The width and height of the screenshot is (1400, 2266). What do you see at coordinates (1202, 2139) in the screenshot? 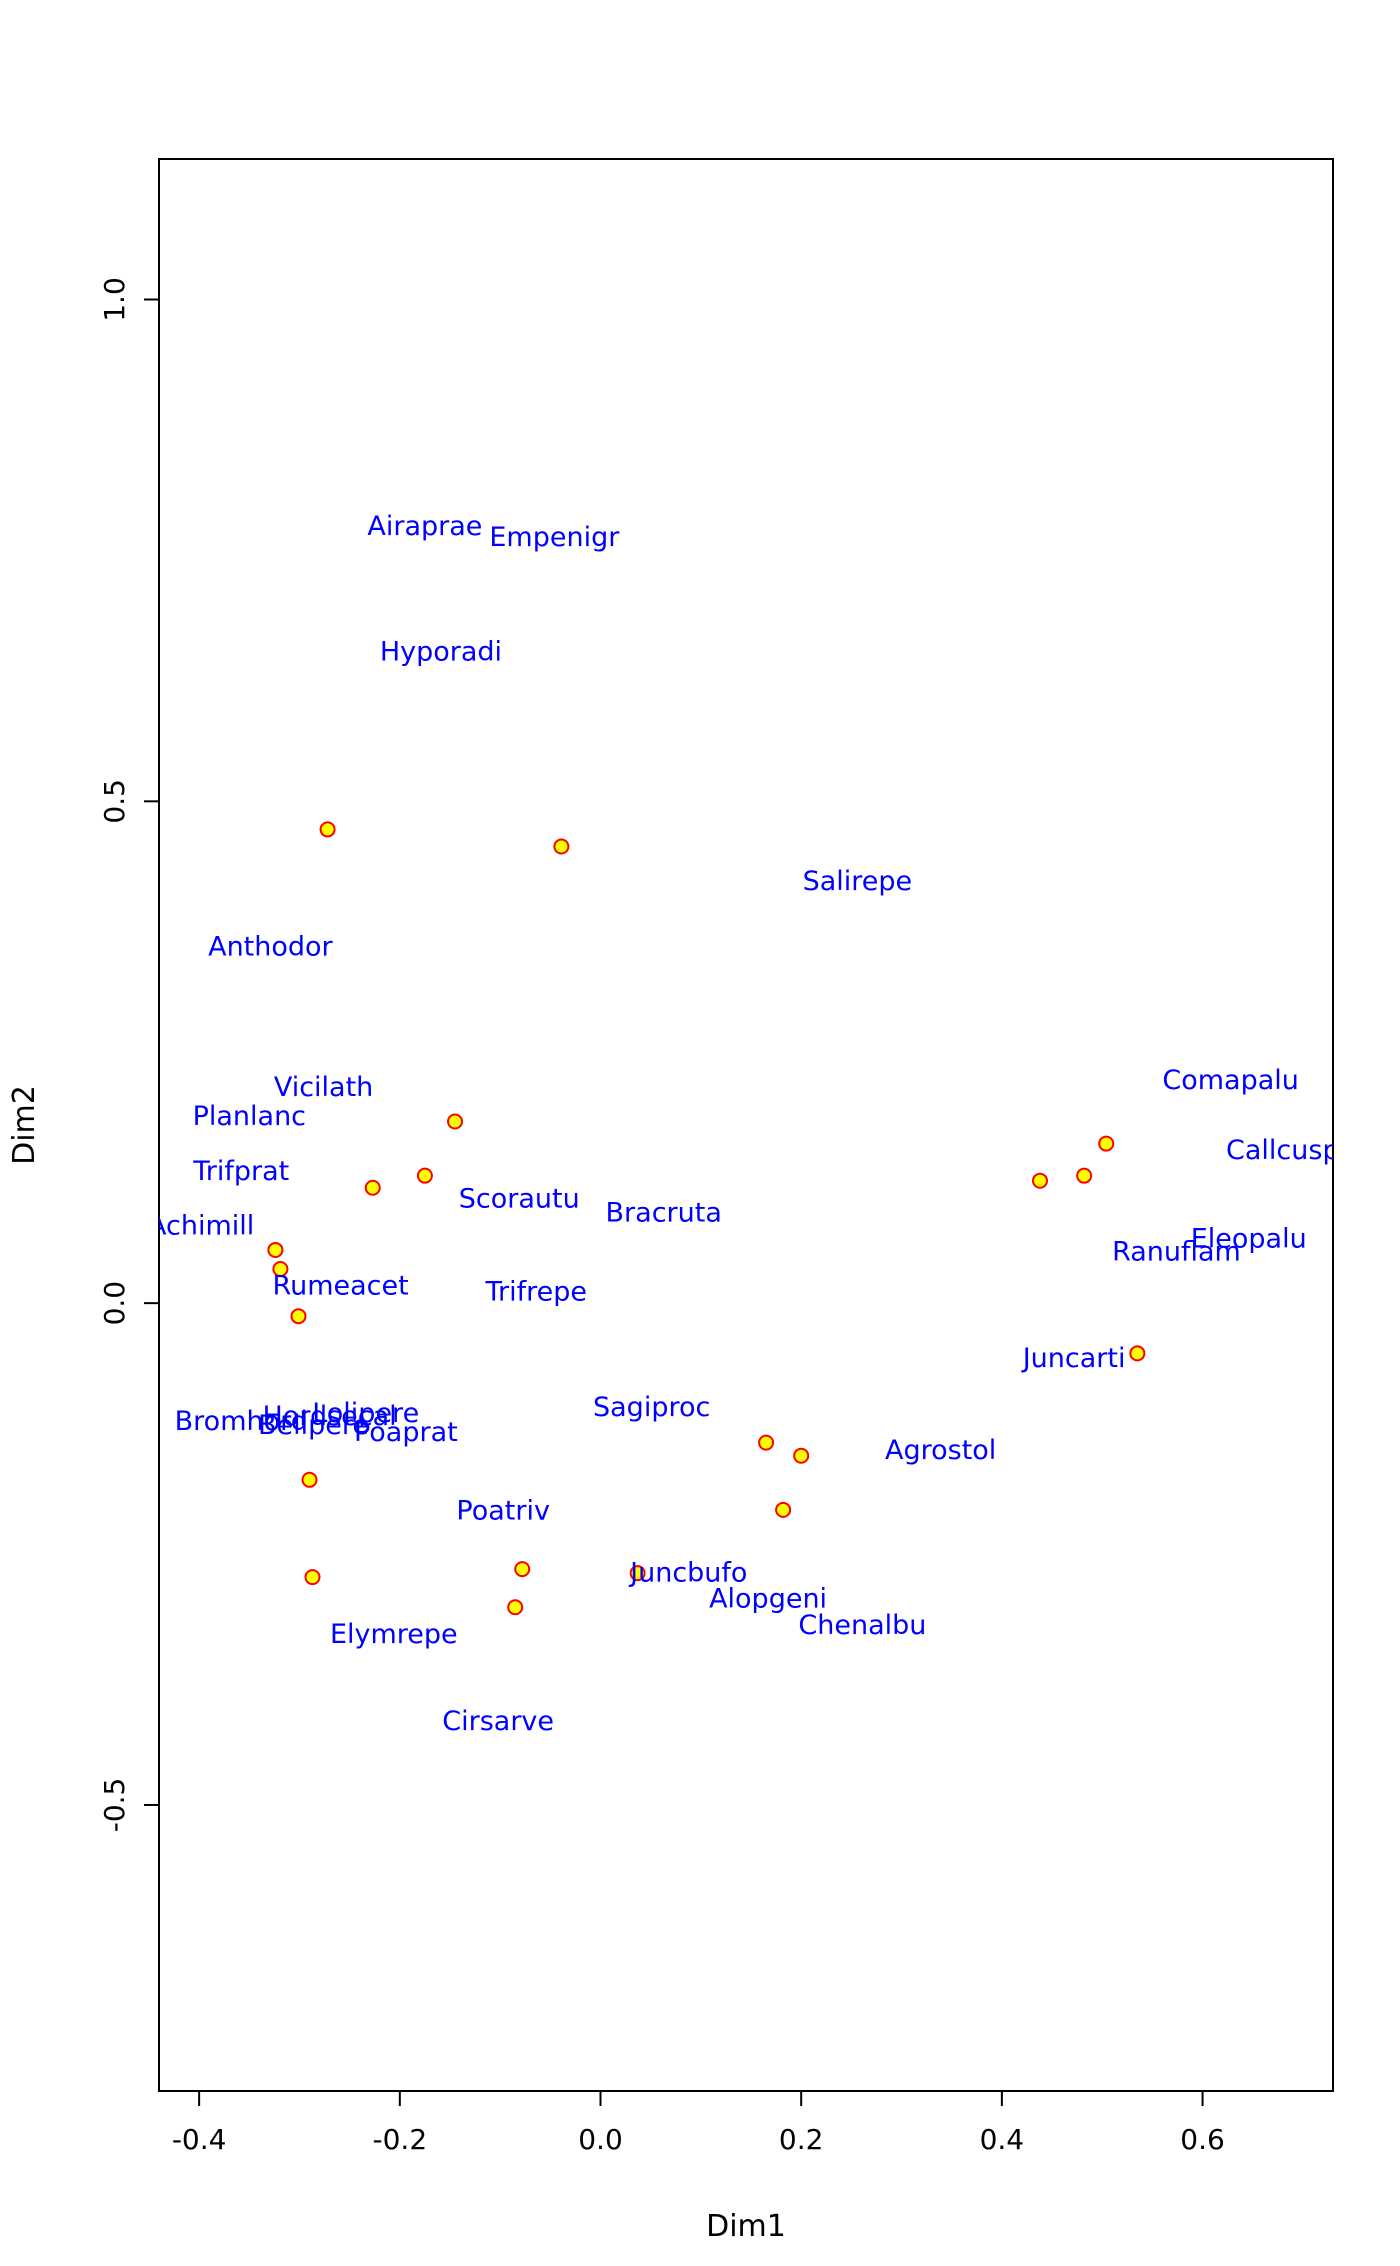
I see `x-tick-label: 0.6` at bounding box center [1202, 2139].